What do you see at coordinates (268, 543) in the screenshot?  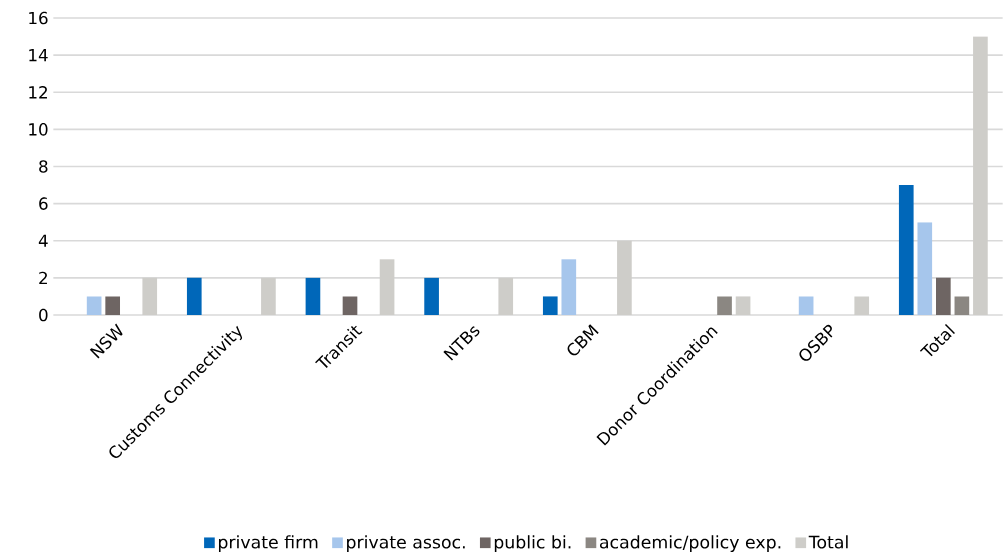 I see `legend-label: private firm` at bounding box center [268, 543].